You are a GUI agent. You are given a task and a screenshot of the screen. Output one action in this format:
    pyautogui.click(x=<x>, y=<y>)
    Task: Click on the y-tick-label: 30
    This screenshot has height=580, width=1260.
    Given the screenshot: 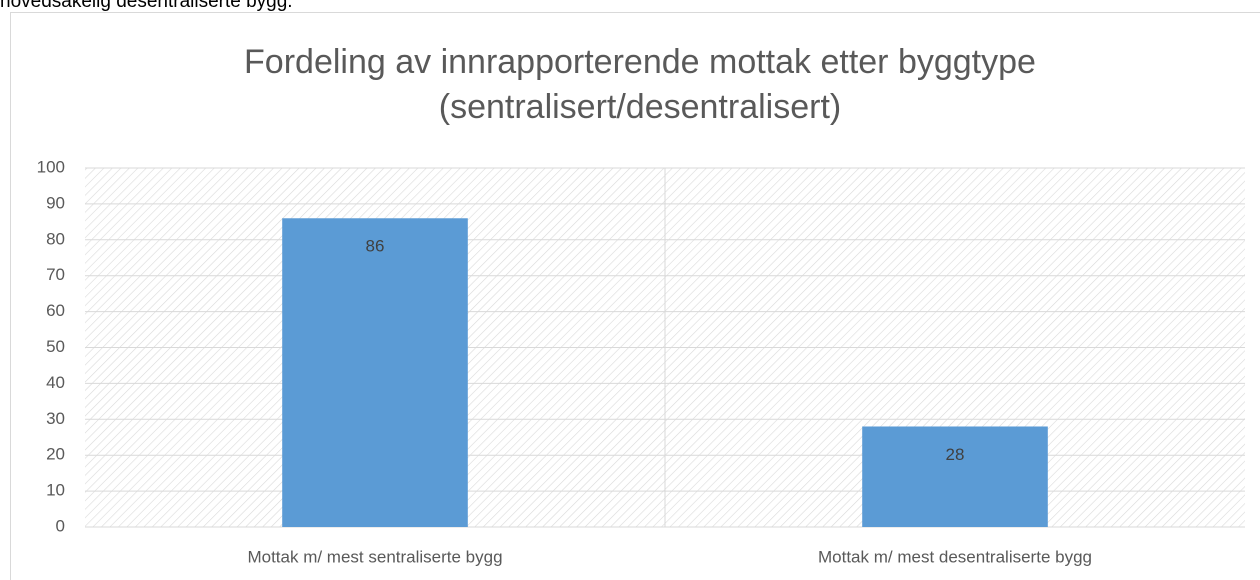 What is the action you would take?
    pyautogui.click(x=55, y=418)
    